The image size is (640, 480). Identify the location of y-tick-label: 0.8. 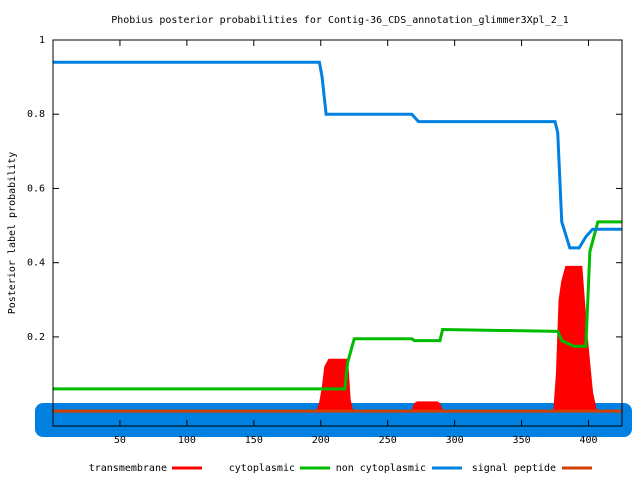
(36, 114).